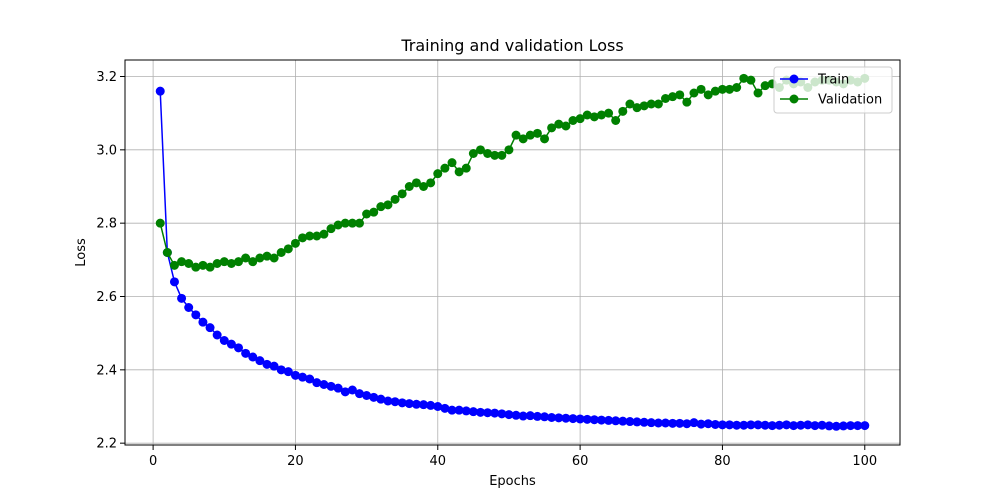 This screenshot has width=1000, height=500. Describe the element at coordinates (722, 461) in the screenshot. I see `x-tick-label: 80` at that location.